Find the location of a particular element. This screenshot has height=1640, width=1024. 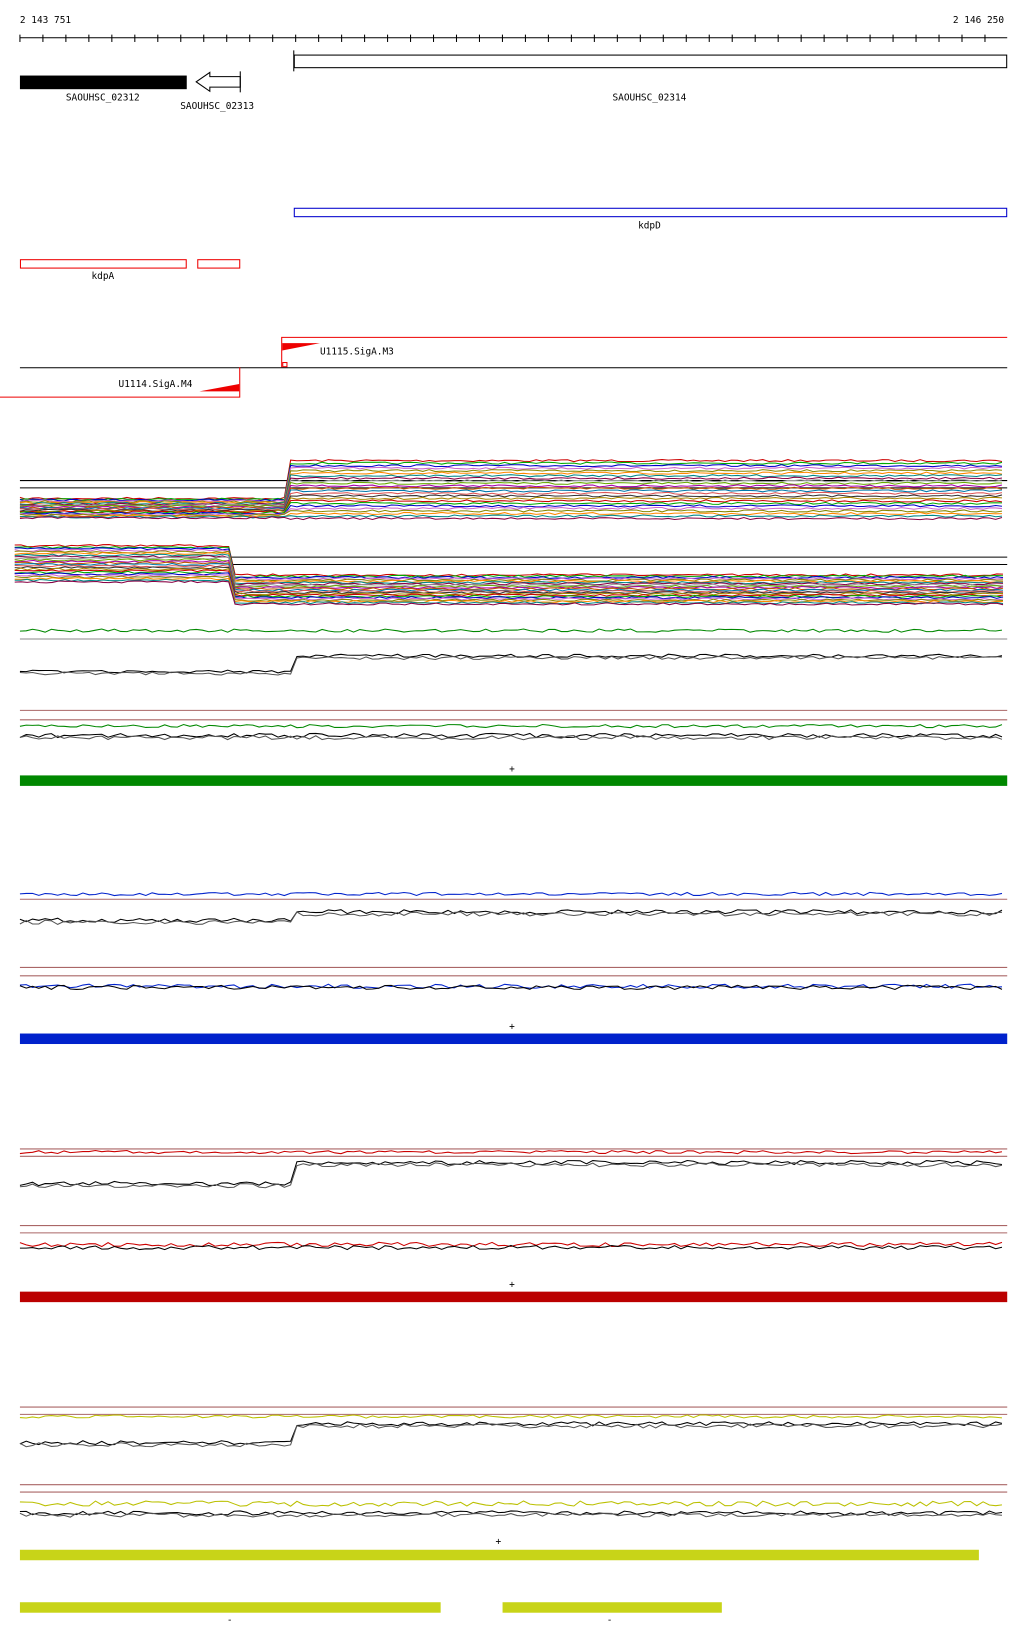

ruler-start: 2 143 751 is located at coordinates (45, 20).